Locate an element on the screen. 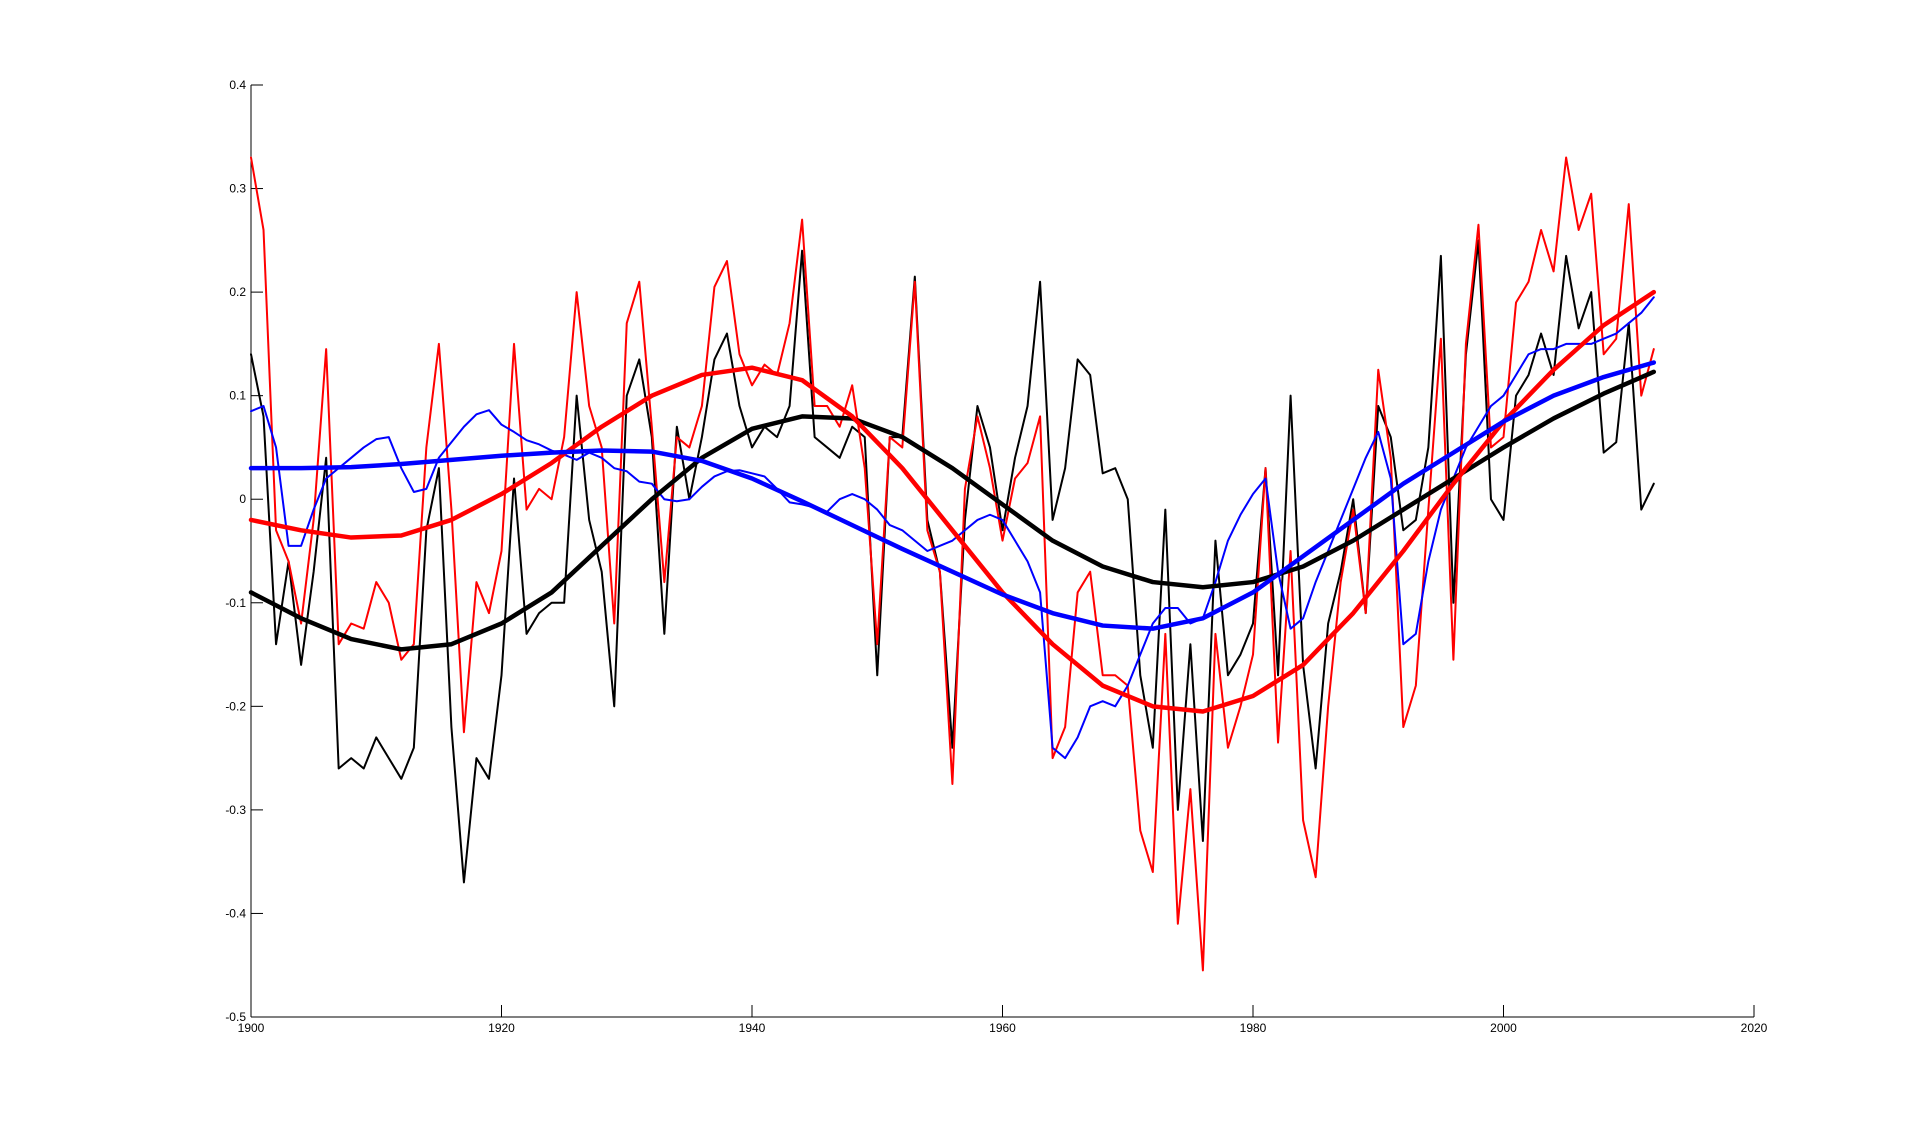 The width and height of the screenshot is (1921, 1134). y-tick-label: -0.5 is located at coordinates (235, 1017).